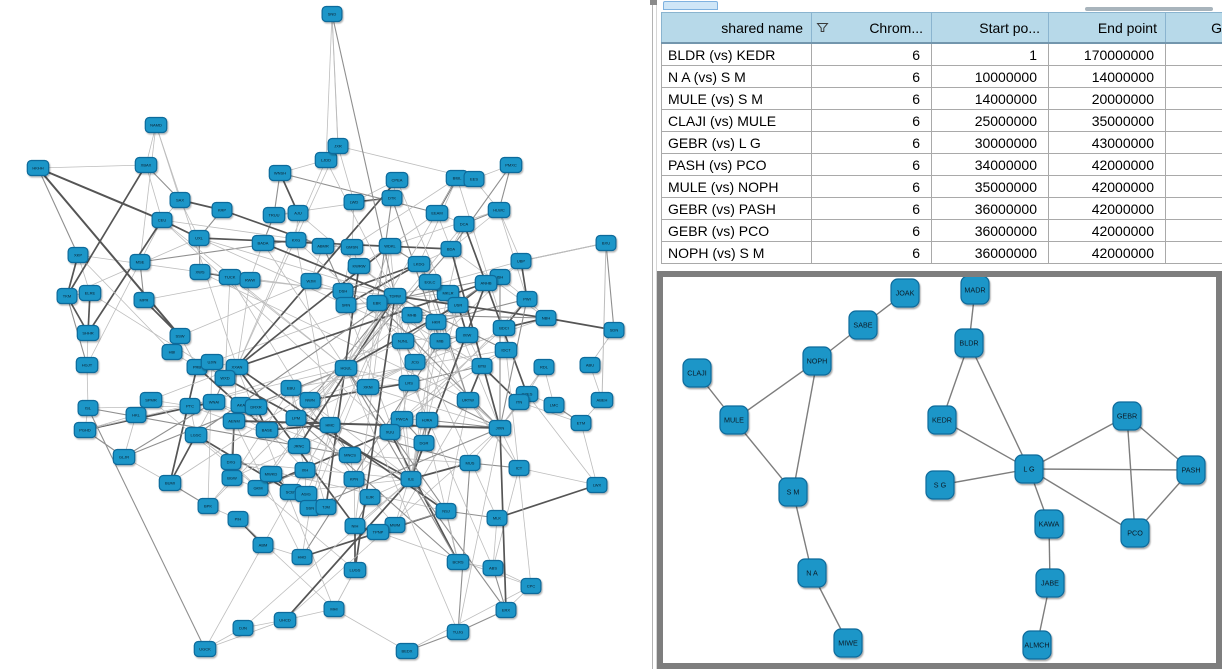 This screenshot has height=669, width=1222. I want to click on cell-value: 8.9, so click(1193, 208).